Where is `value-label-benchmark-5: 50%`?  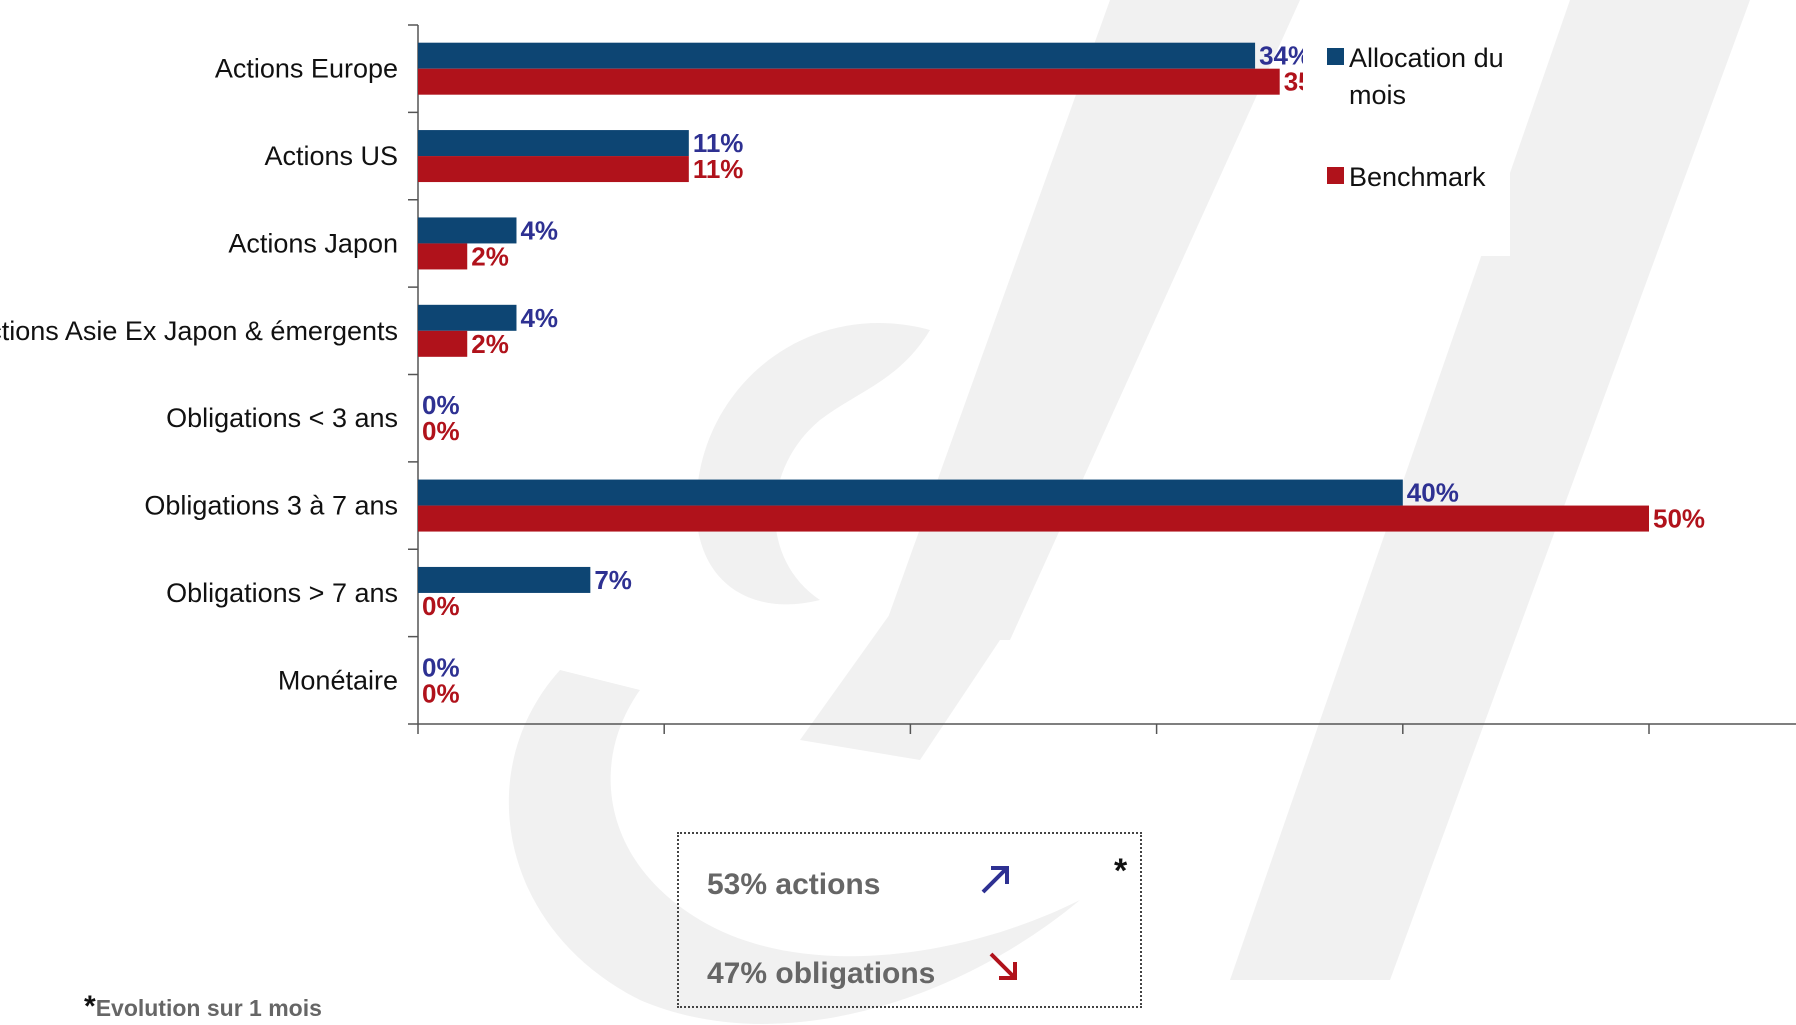
value-label-benchmark-5: 50% is located at coordinates (1679, 519).